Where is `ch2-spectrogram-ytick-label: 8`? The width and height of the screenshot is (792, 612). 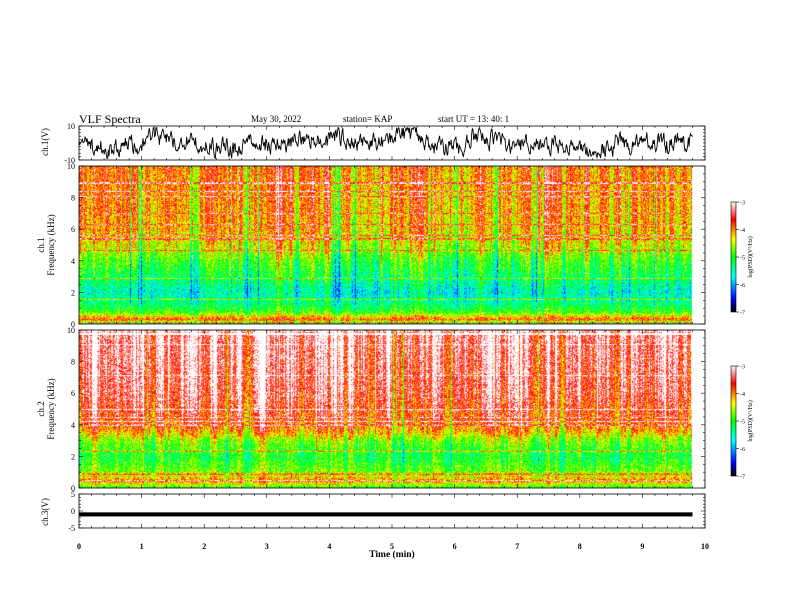 ch2-spectrogram-ytick-label: 8 is located at coordinates (73, 362).